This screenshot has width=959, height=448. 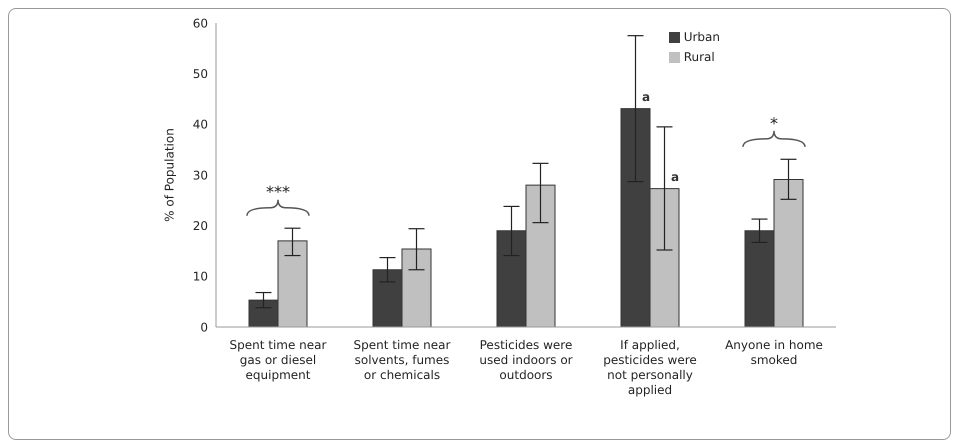 I want to click on annotation: ***, so click(x=278, y=192).